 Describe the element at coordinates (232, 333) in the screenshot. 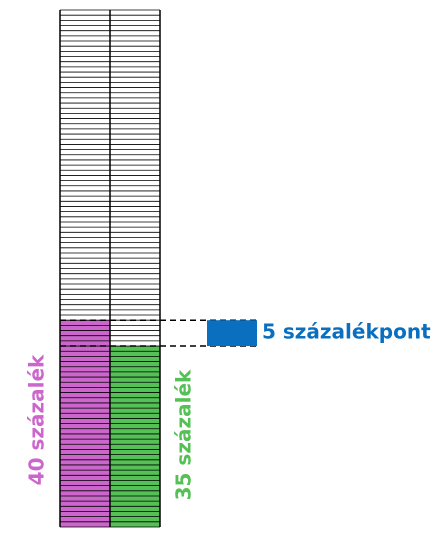

I see `difference-marker` at that location.